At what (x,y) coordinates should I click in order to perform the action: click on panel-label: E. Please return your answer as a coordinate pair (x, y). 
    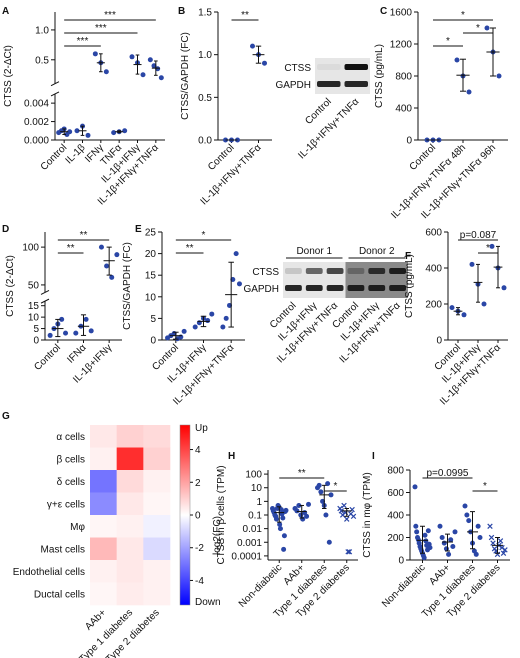
    Looking at the image, I should click on (138, 229).